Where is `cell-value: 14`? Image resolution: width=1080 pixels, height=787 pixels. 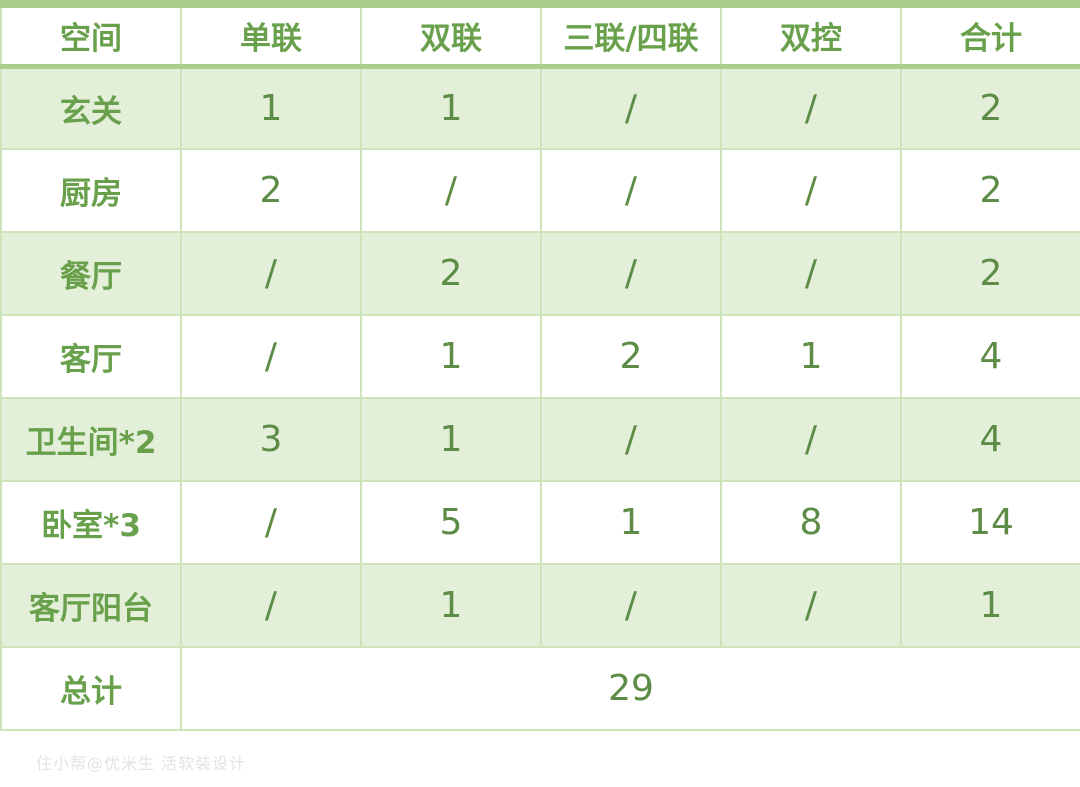
cell-value: 14 is located at coordinates (990, 522).